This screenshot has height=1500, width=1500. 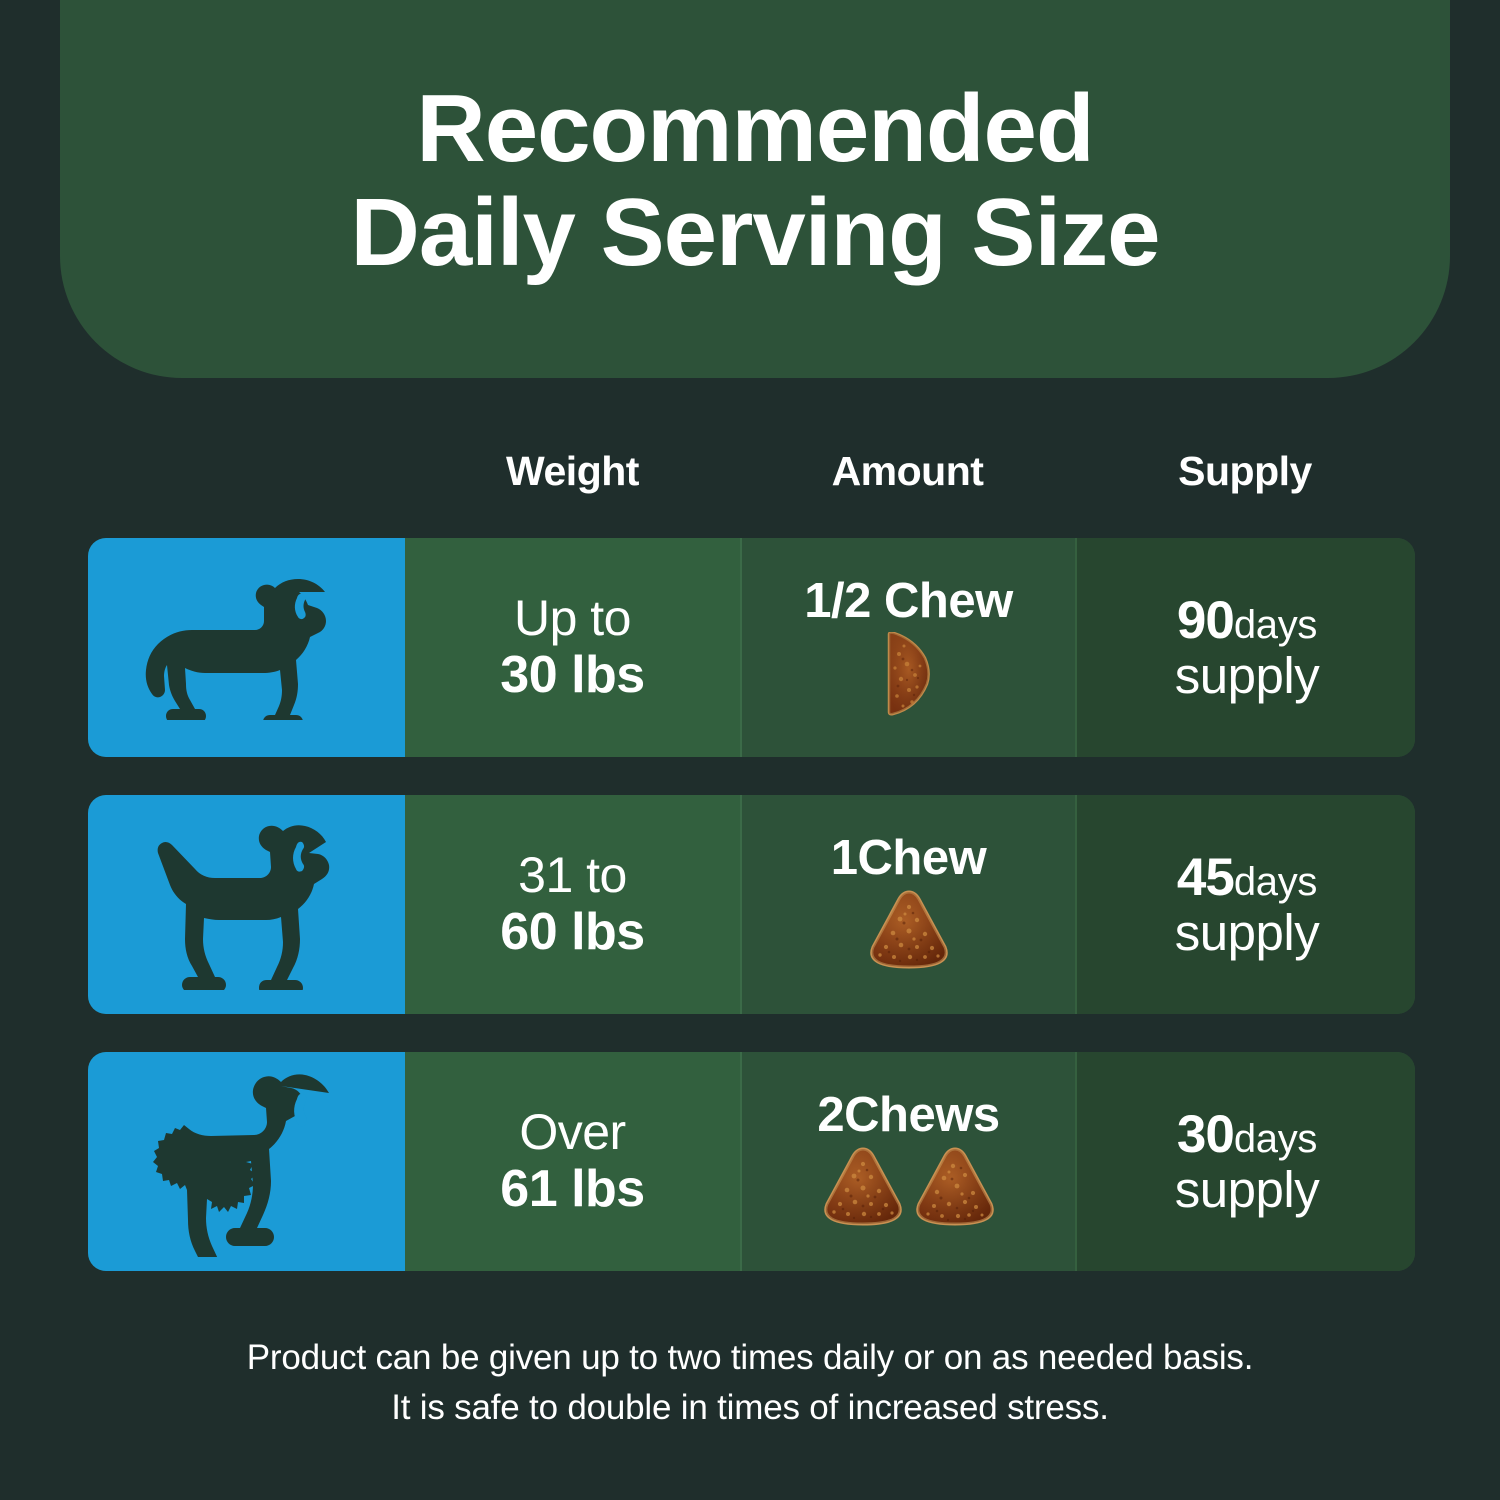 What do you see at coordinates (572, 675) in the screenshot?
I see `weight-range-bottom: 30 lbs` at bounding box center [572, 675].